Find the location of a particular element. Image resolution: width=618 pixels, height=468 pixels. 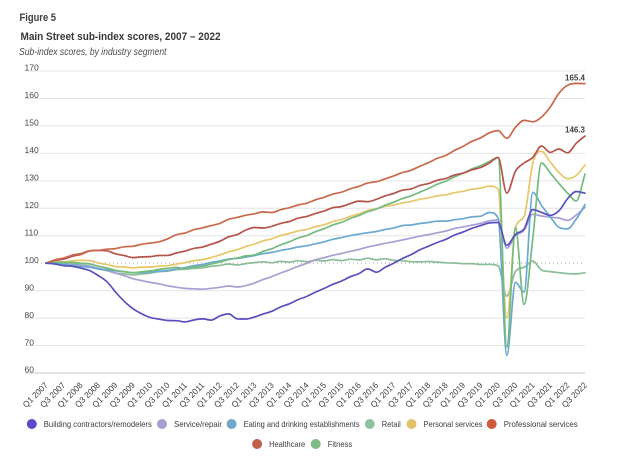

svg-text:Sub-index scores, by industry: Sub-index scores, by industry segment is located at coordinates (93, 52).